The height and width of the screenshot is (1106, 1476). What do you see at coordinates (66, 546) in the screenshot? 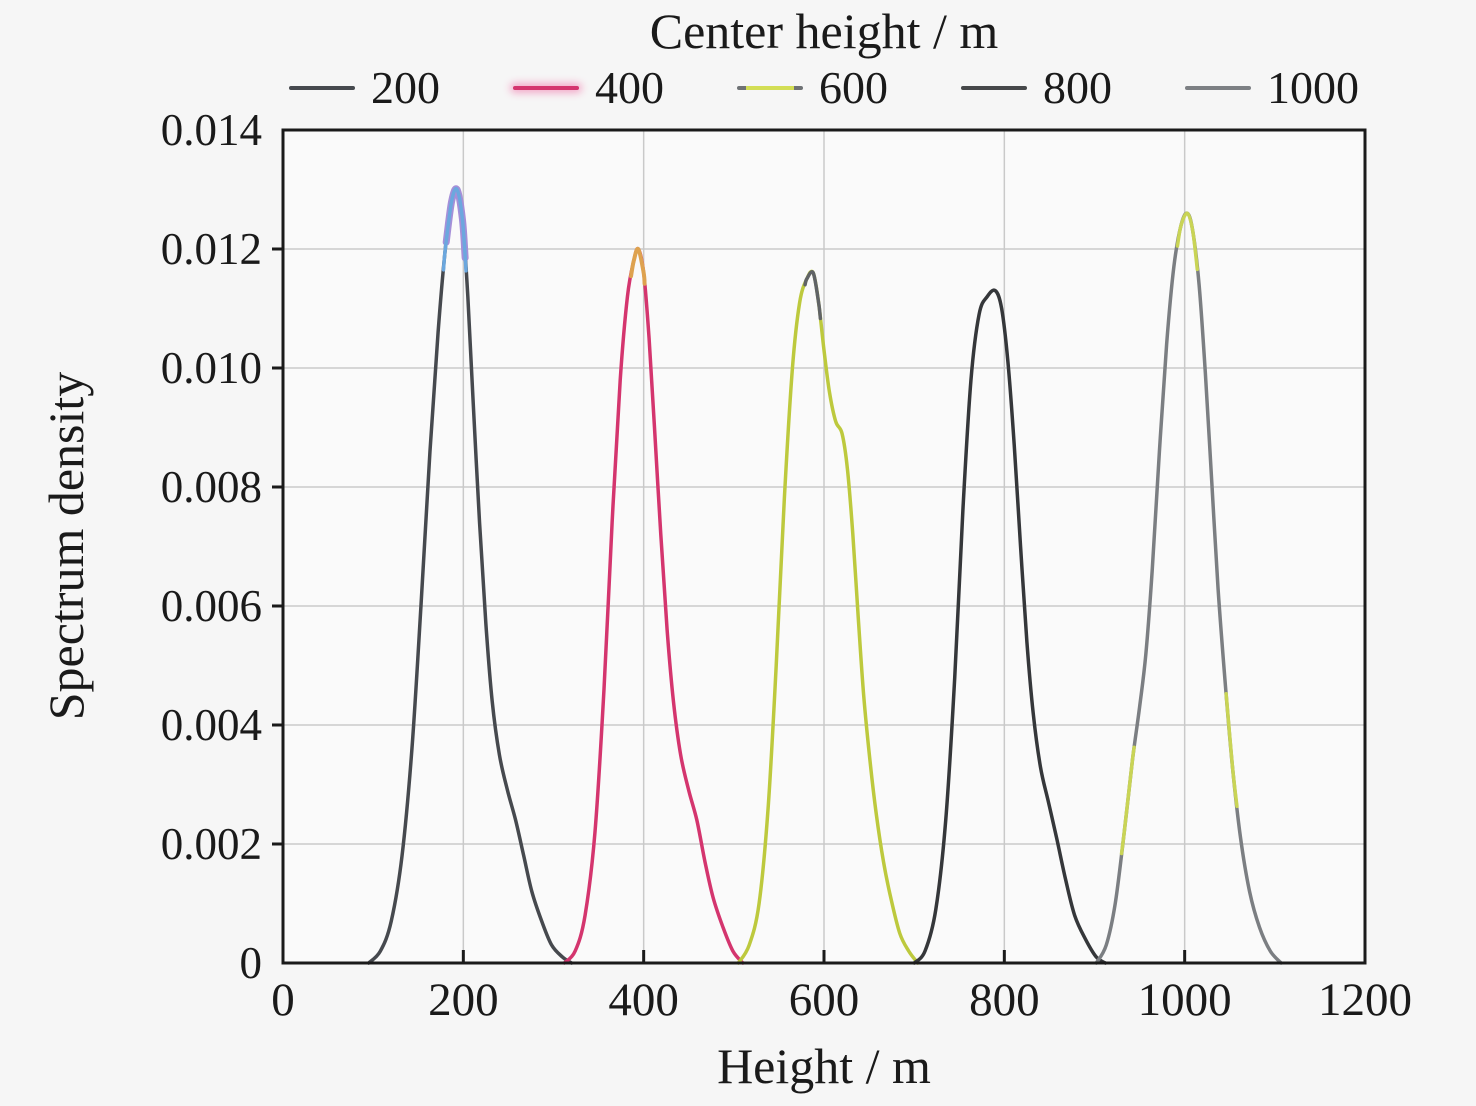
I see `y-axis-title: Spectrum density` at bounding box center [66, 546].